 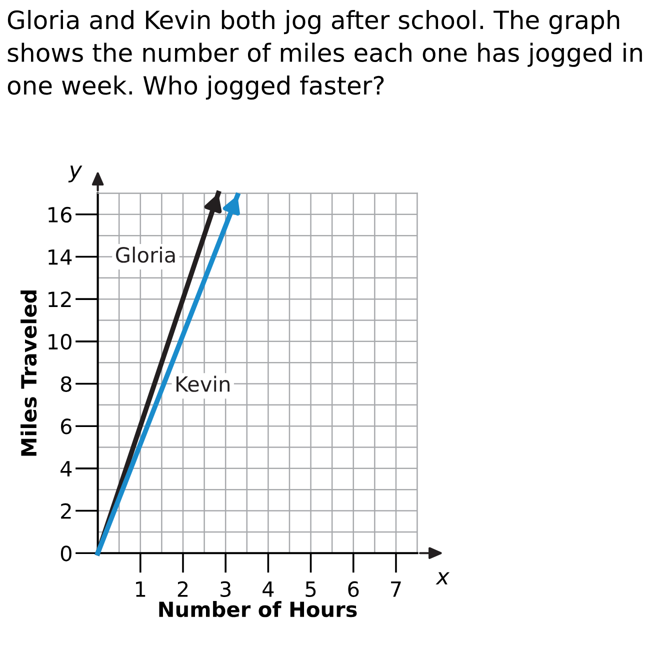 I want to click on x-tick-label: 2, so click(x=183, y=589).